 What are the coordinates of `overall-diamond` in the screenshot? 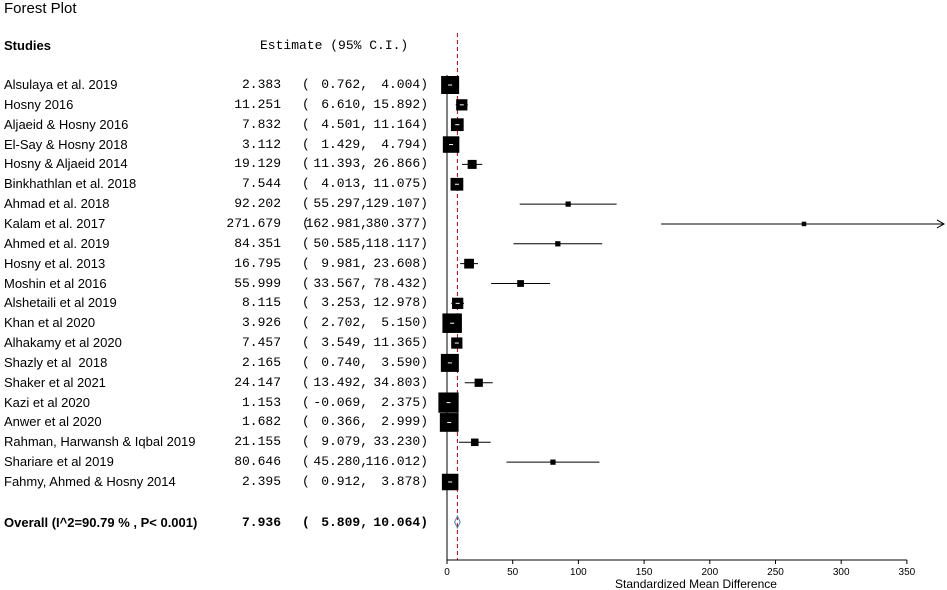 It's located at (457, 522).